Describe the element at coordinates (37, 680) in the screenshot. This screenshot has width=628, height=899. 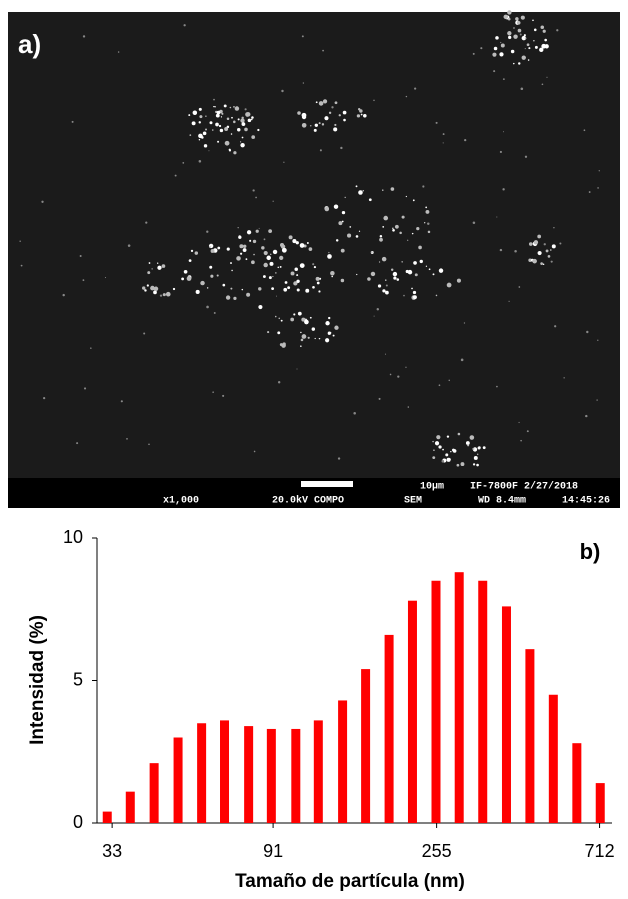
I see `y-axis-label: Intensidad (%)` at that location.